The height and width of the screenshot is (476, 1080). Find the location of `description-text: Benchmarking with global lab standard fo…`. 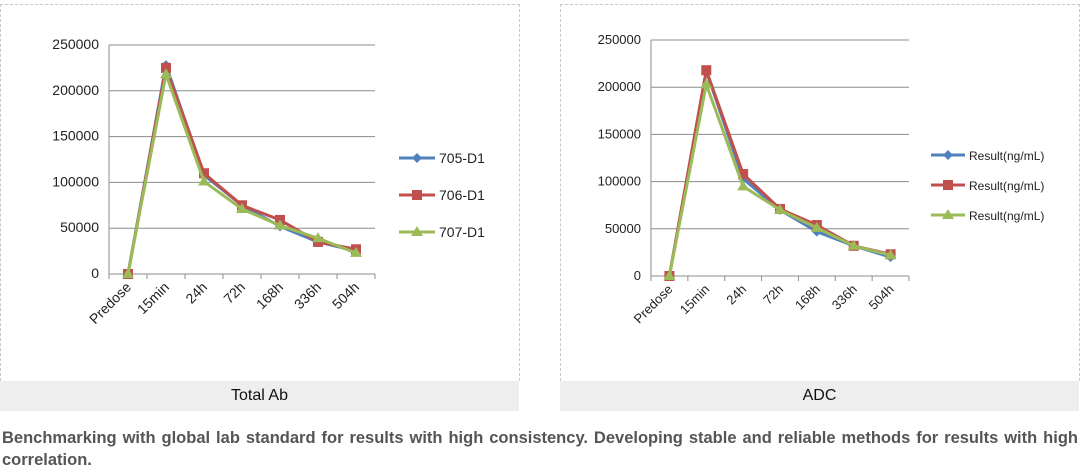

description-text: Benchmarking with global lab standard fo… is located at coordinates (540, 449).